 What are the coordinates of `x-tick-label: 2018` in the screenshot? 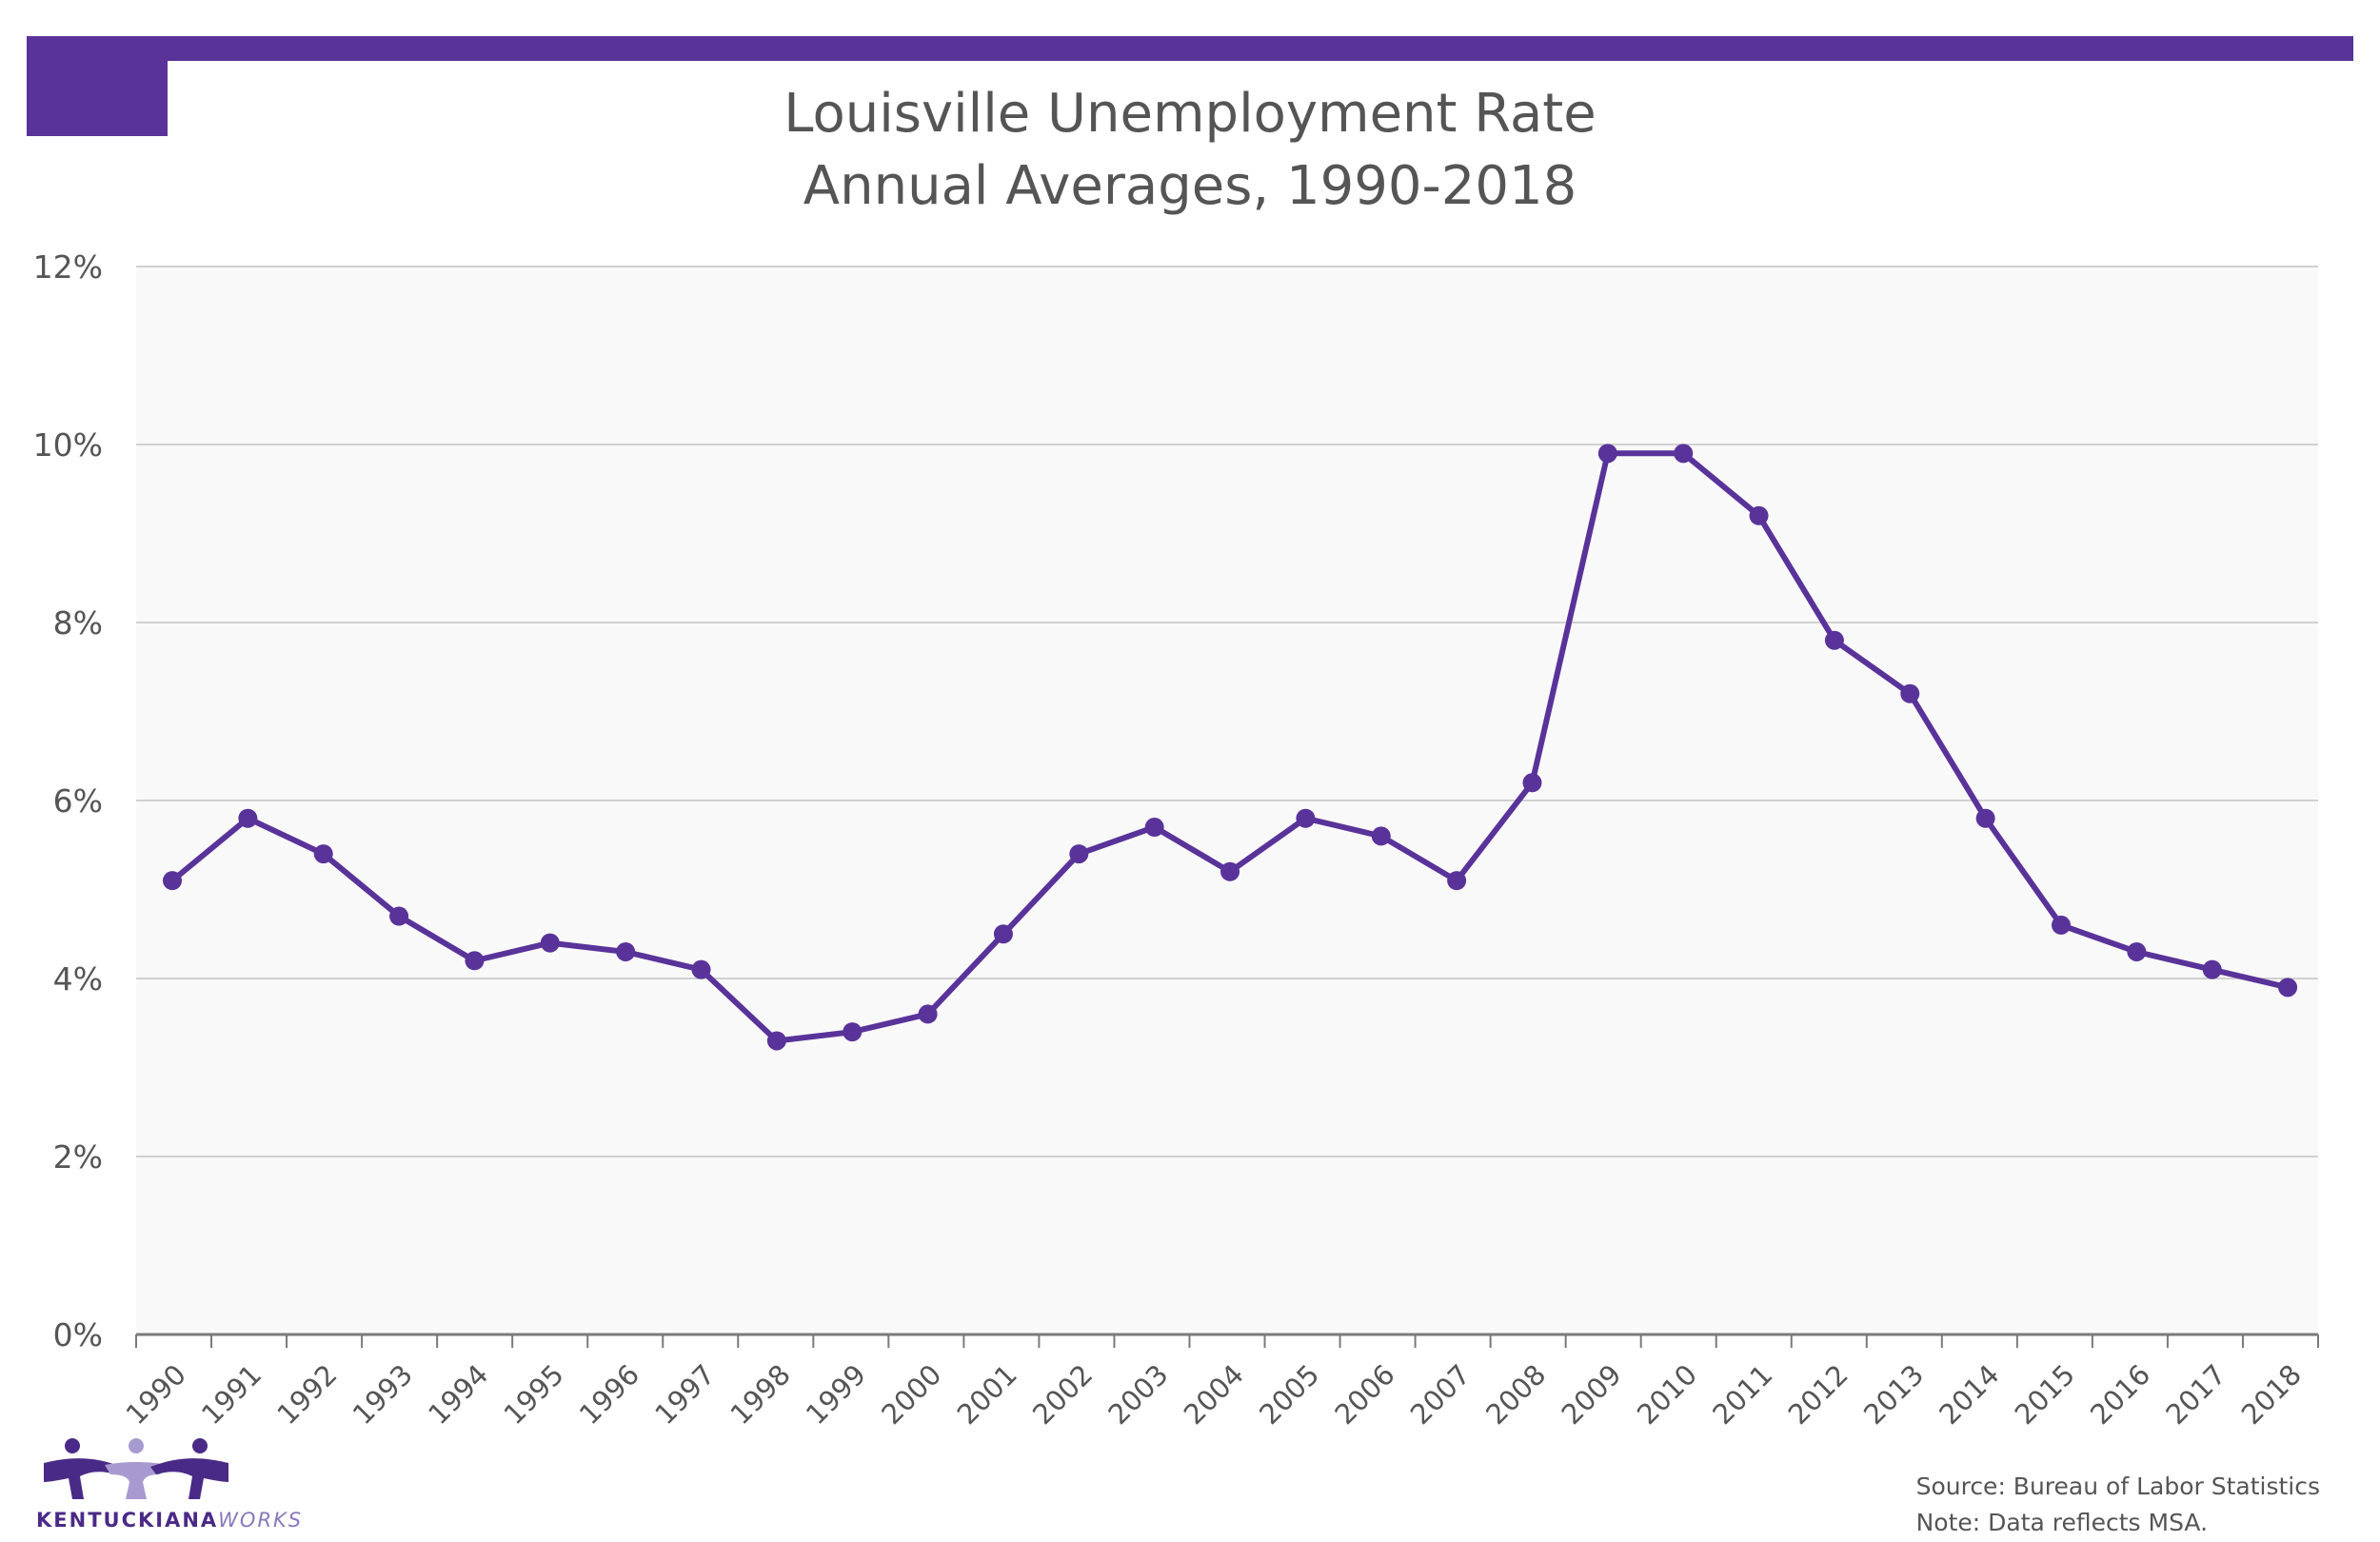 It's located at (2271, 1394).